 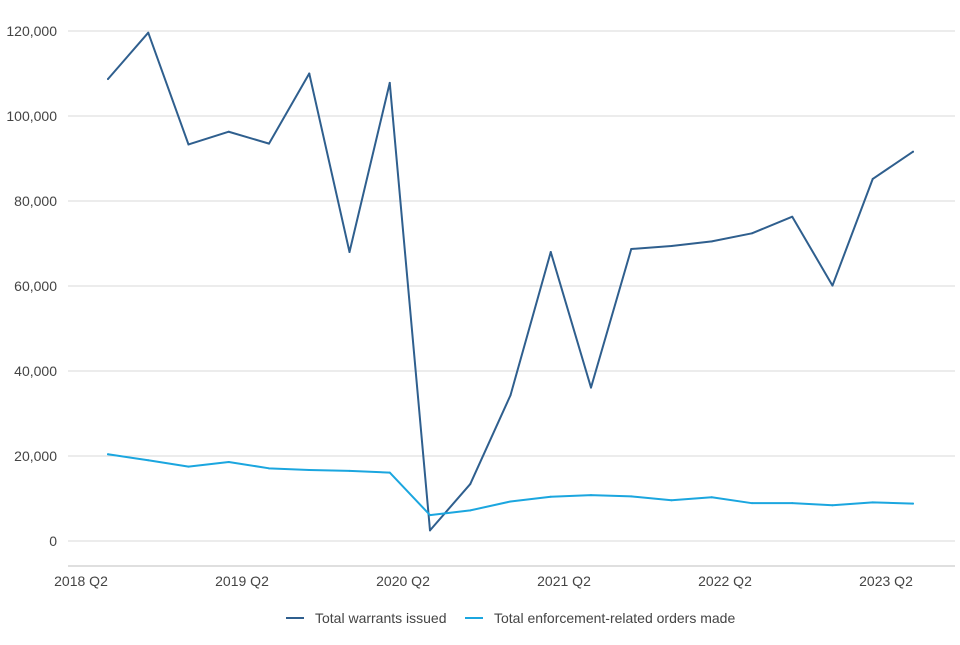 I want to click on x-tick-label: 2023 Q2, so click(x=886, y=581).